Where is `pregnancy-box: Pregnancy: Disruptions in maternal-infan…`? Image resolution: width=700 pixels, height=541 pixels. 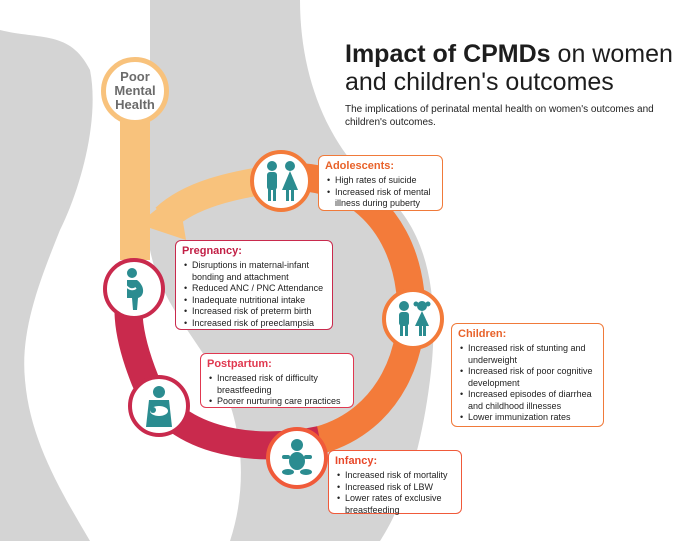 pregnancy-box: Pregnancy: Disruptions in maternal-infan… is located at coordinates (254, 285).